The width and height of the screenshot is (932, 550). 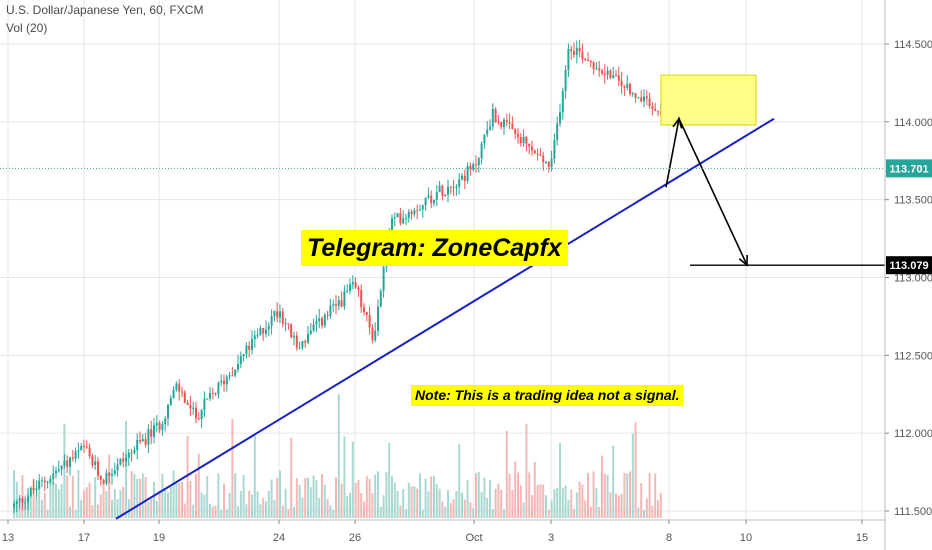 What do you see at coordinates (909, 168) in the screenshot?
I see `last-price-tag` at bounding box center [909, 168].